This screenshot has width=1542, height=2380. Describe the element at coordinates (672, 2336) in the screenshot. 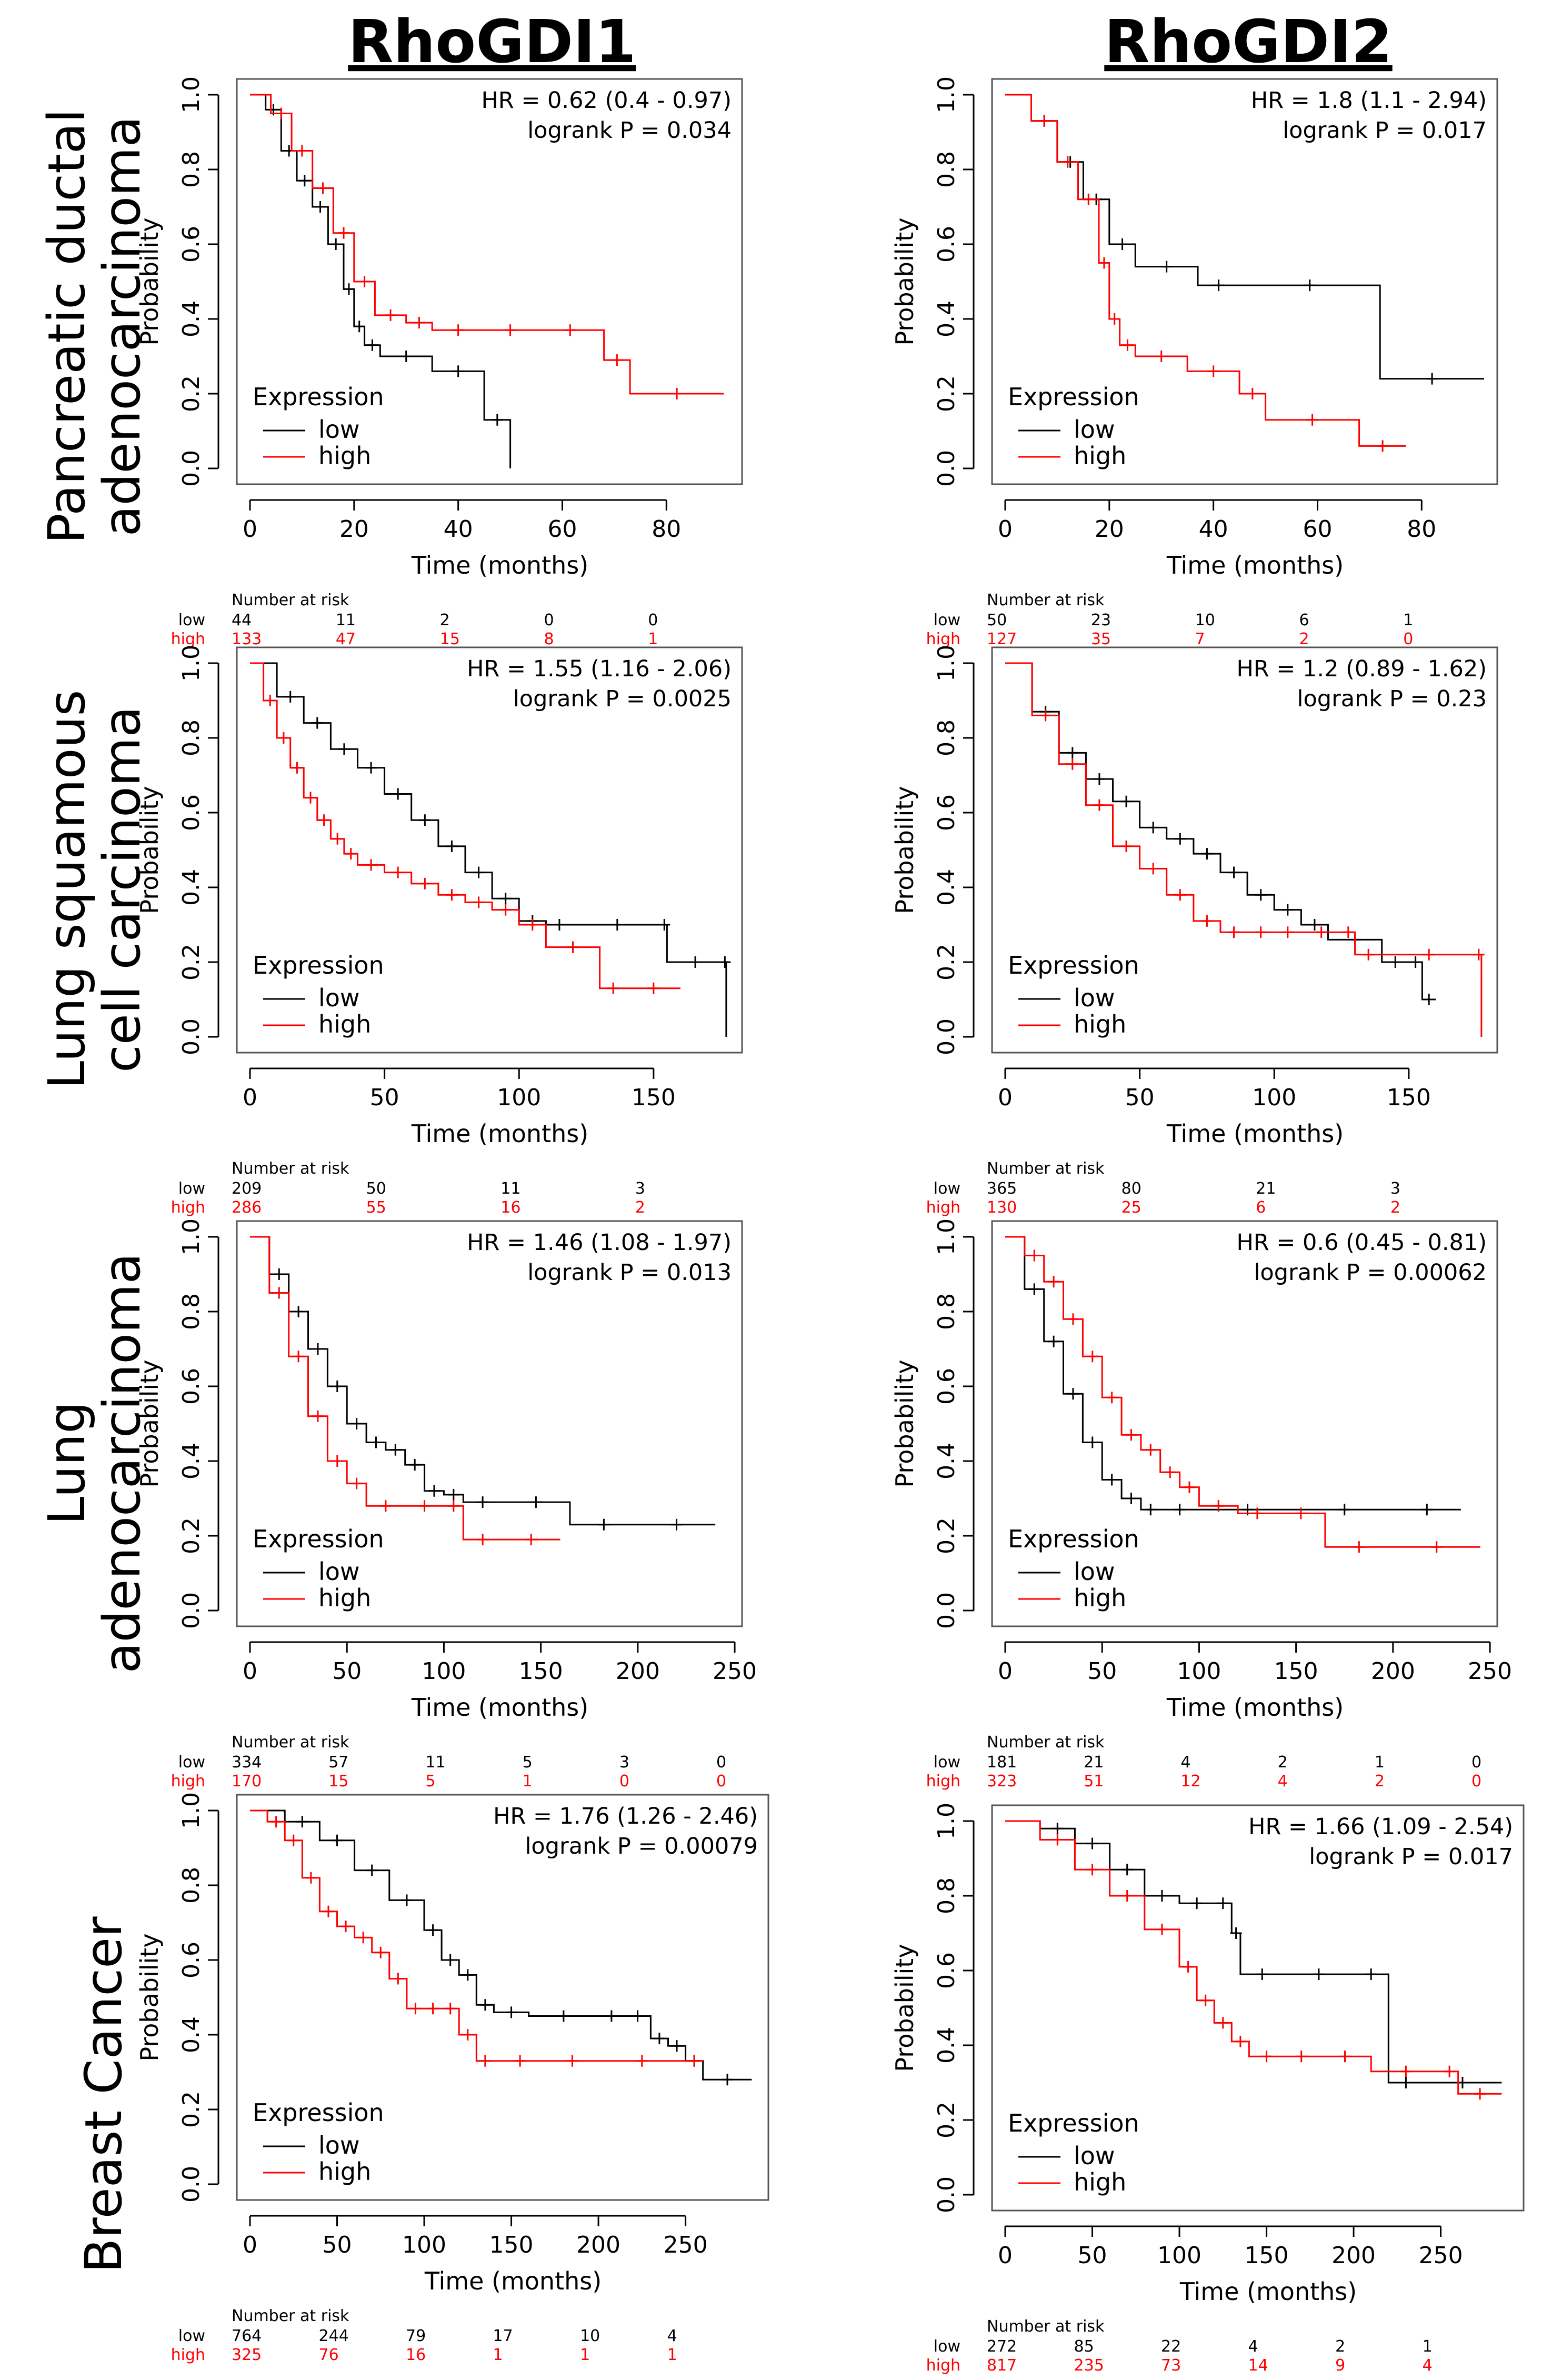

I see `risk-count-low: 4` at that location.